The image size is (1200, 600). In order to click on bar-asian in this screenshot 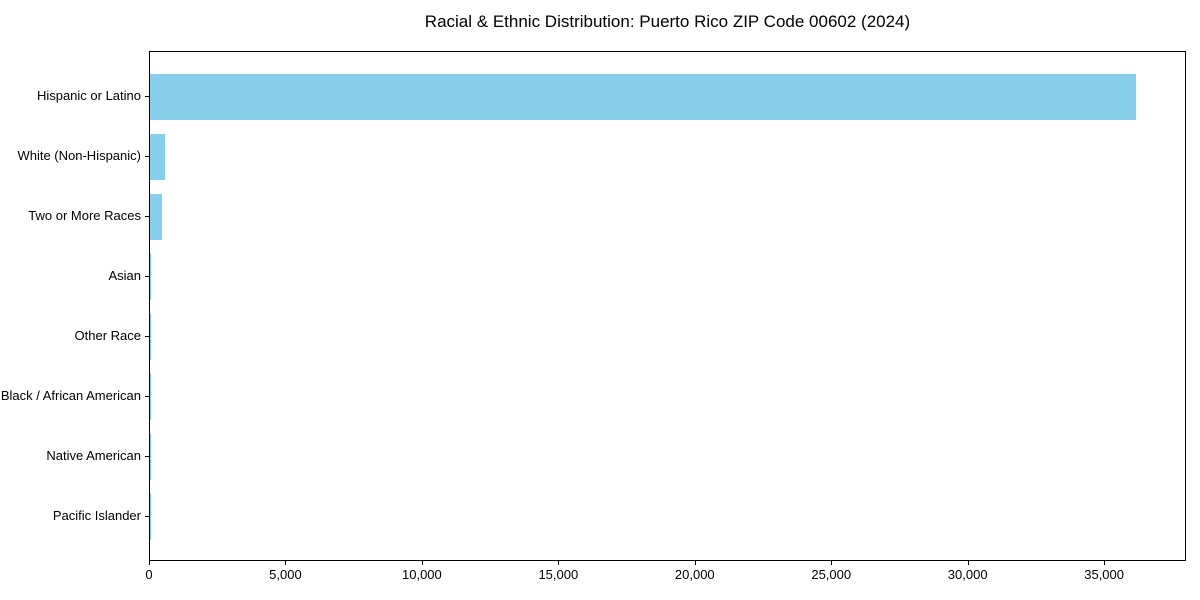, I will do `click(151, 277)`.